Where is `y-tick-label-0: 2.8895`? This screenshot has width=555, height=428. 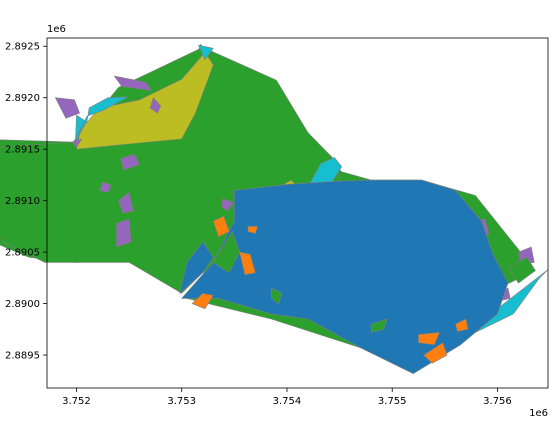
y-tick-label-0: 2.8895 is located at coordinates (22, 356).